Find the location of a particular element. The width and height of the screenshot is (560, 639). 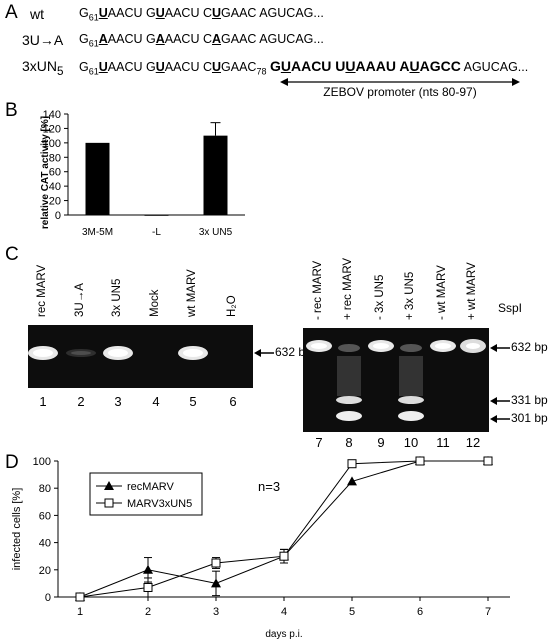

gel1-marker-632: 632 bp is located at coordinates (293, 352).